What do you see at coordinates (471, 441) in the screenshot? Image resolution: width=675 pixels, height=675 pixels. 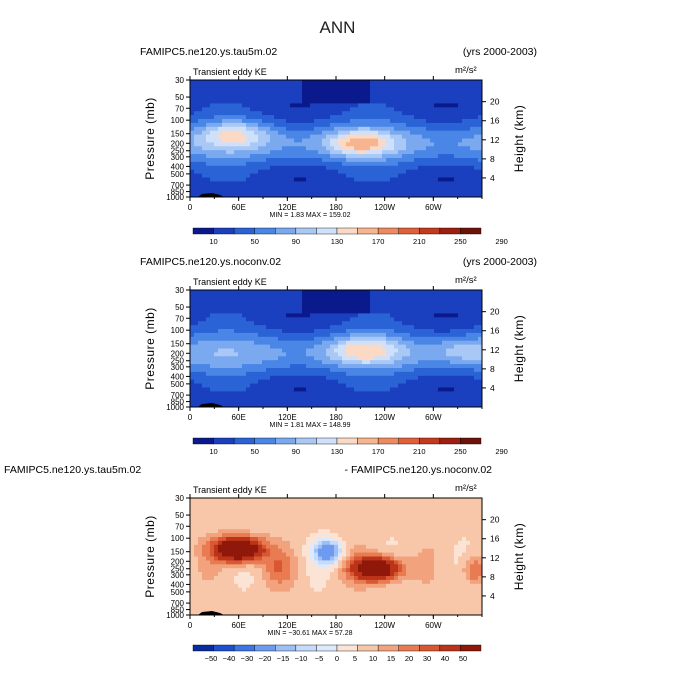 I see `colorbar-swatch` at bounding box center [471, 441].